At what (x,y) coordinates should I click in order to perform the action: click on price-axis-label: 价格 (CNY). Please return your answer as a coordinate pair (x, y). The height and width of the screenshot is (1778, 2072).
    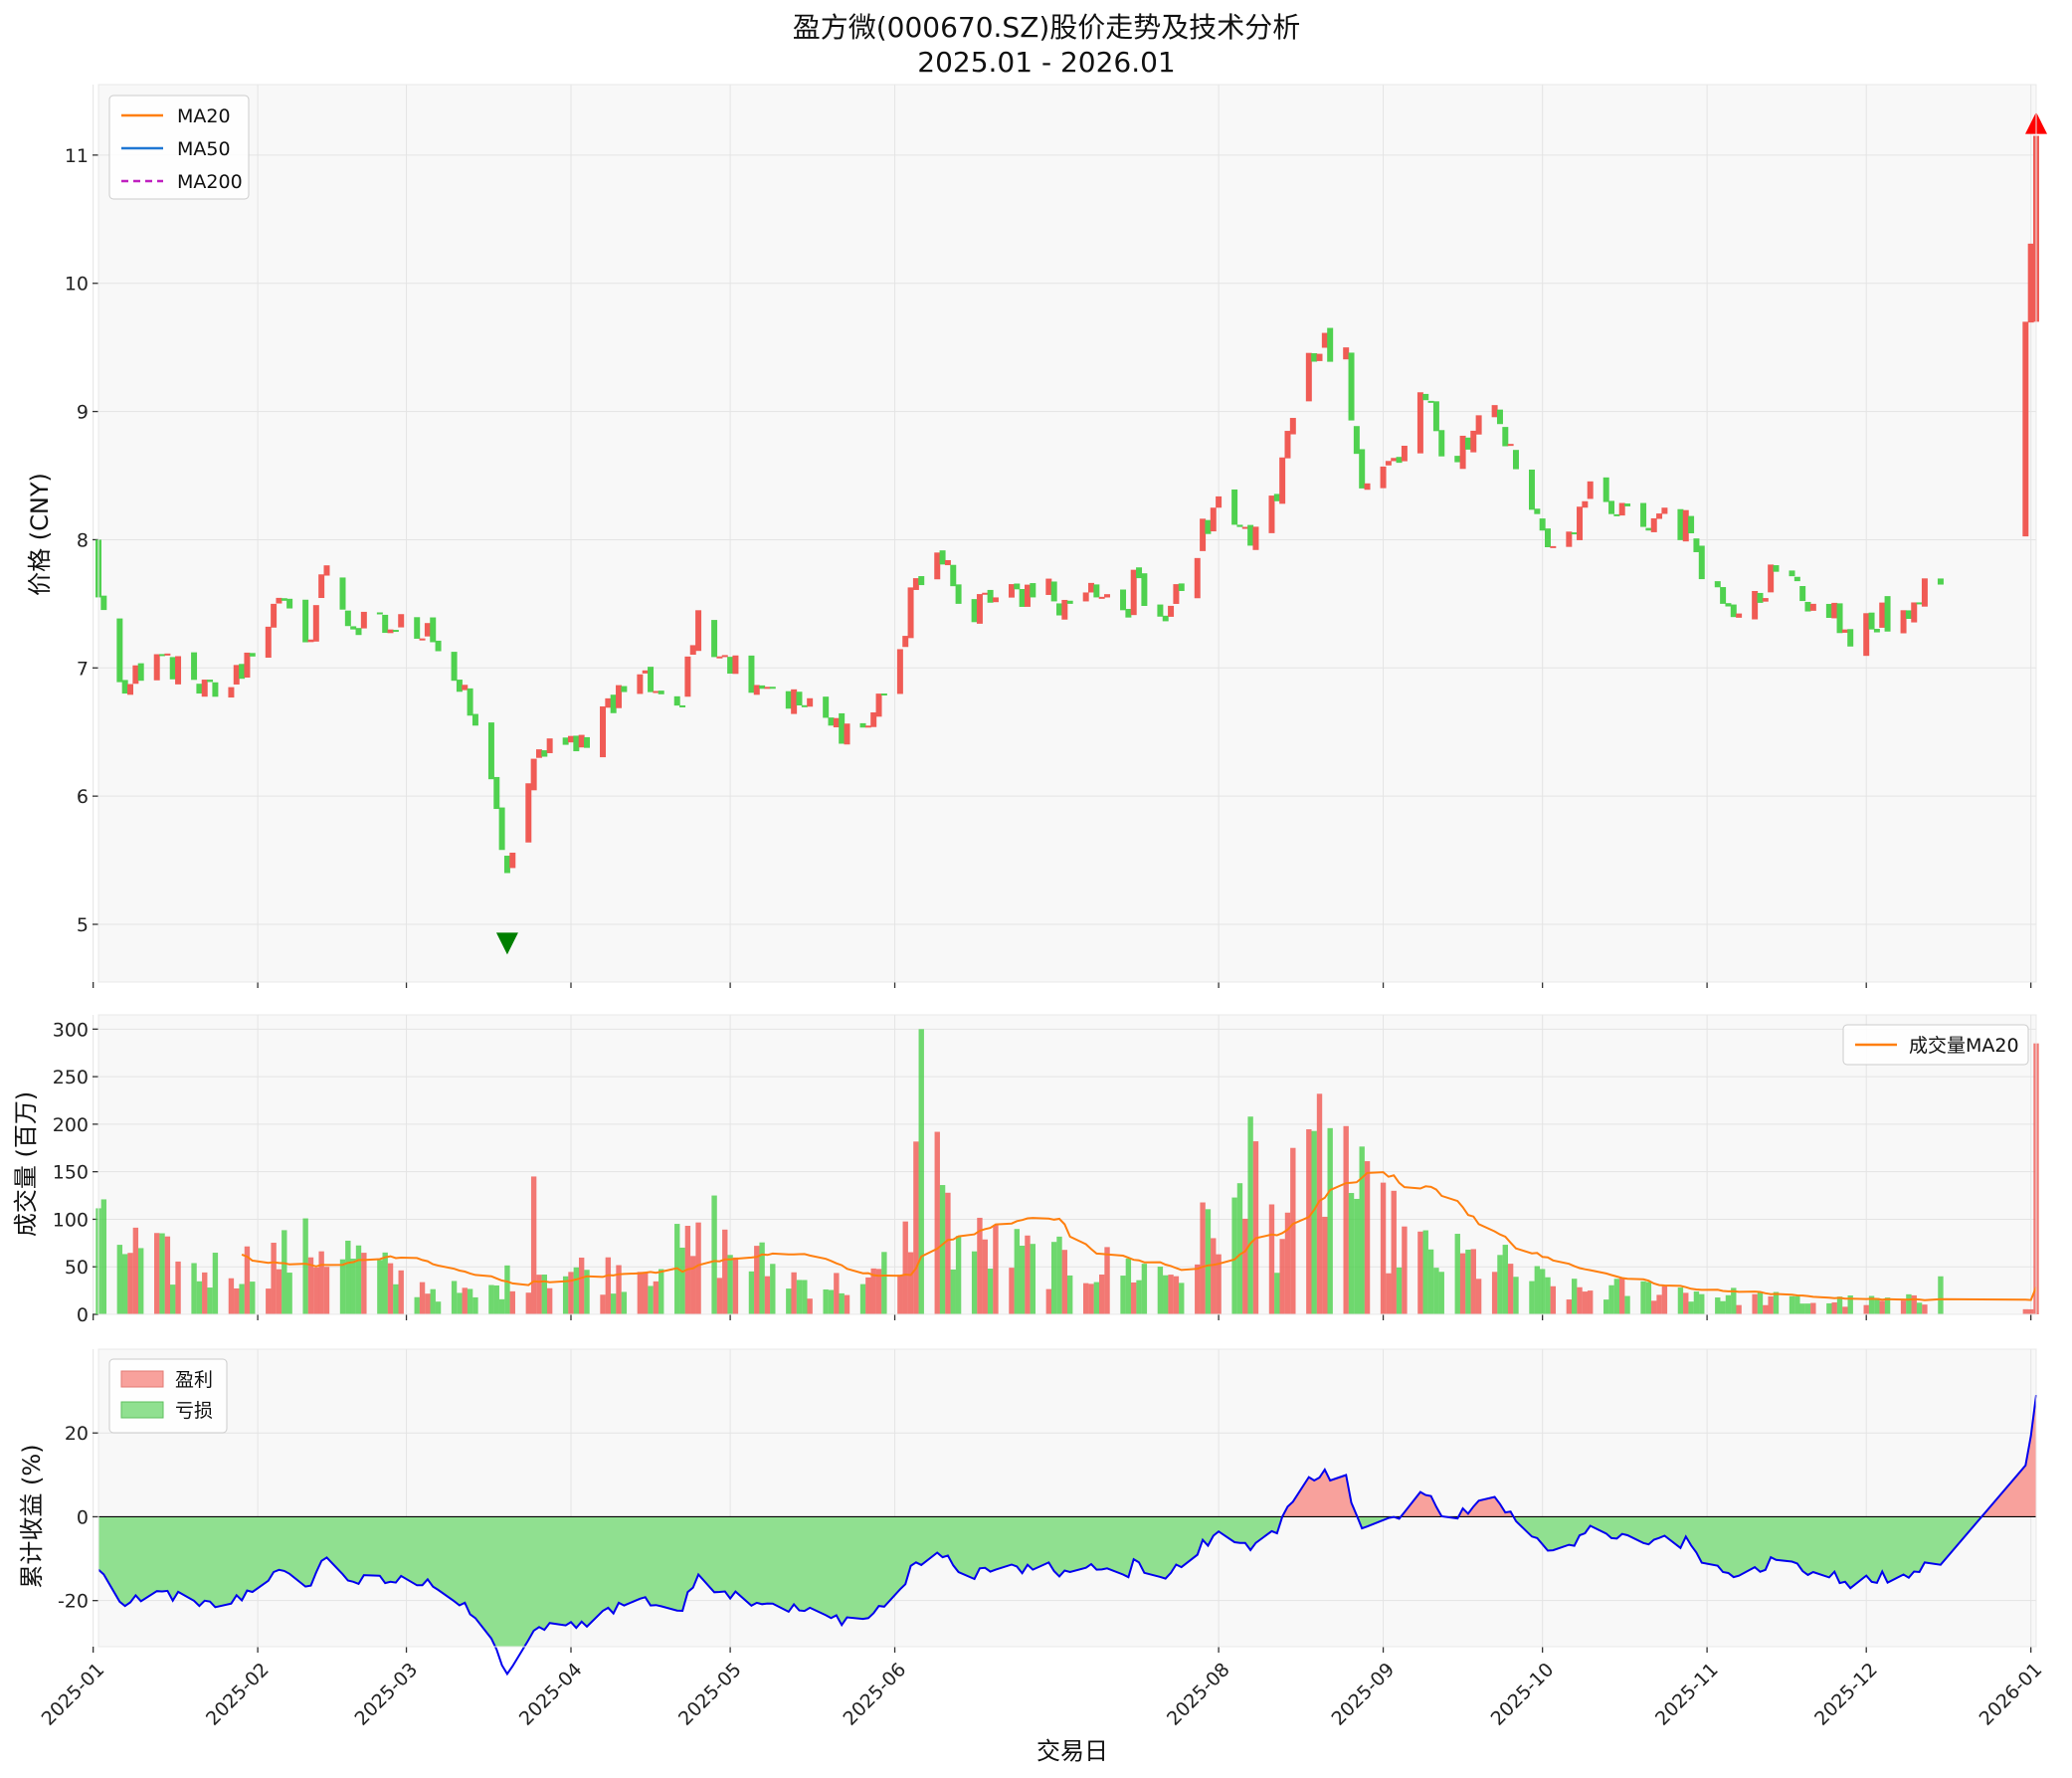
    Looking at the image, I should click on (40, 534).